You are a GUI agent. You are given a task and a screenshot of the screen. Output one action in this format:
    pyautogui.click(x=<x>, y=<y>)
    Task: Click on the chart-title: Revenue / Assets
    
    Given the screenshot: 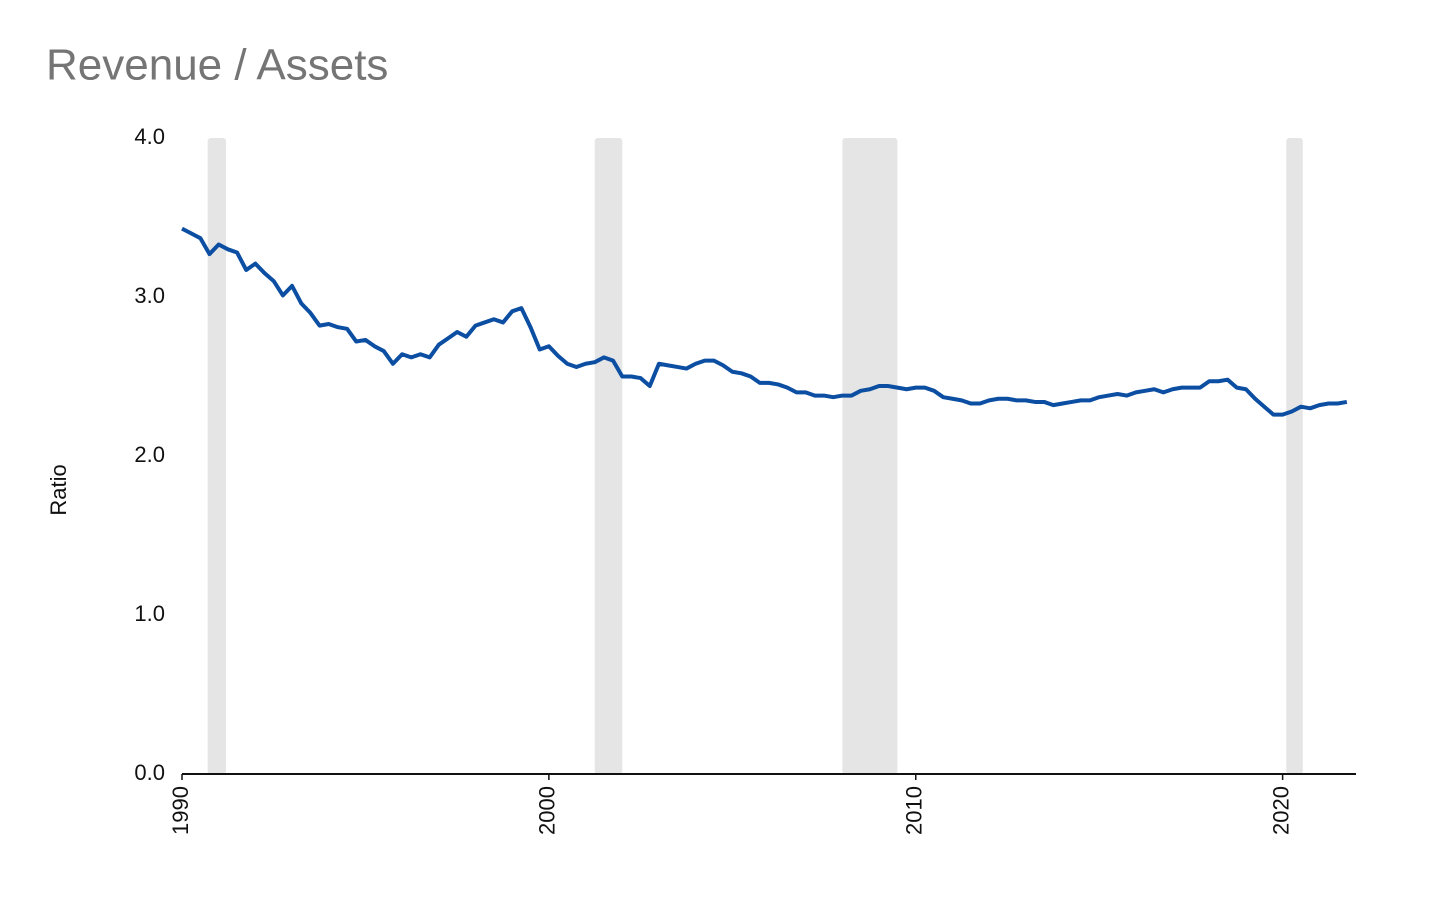 What is the action you would take?
    pyautogui.click(x=217, y=65)
    